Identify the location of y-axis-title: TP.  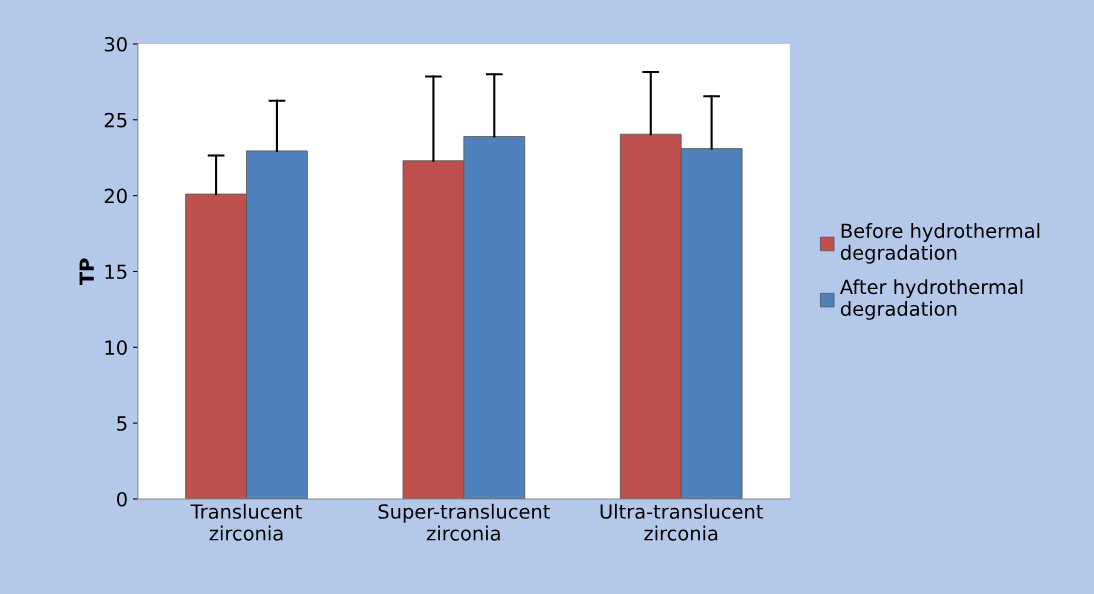
(86, 272).